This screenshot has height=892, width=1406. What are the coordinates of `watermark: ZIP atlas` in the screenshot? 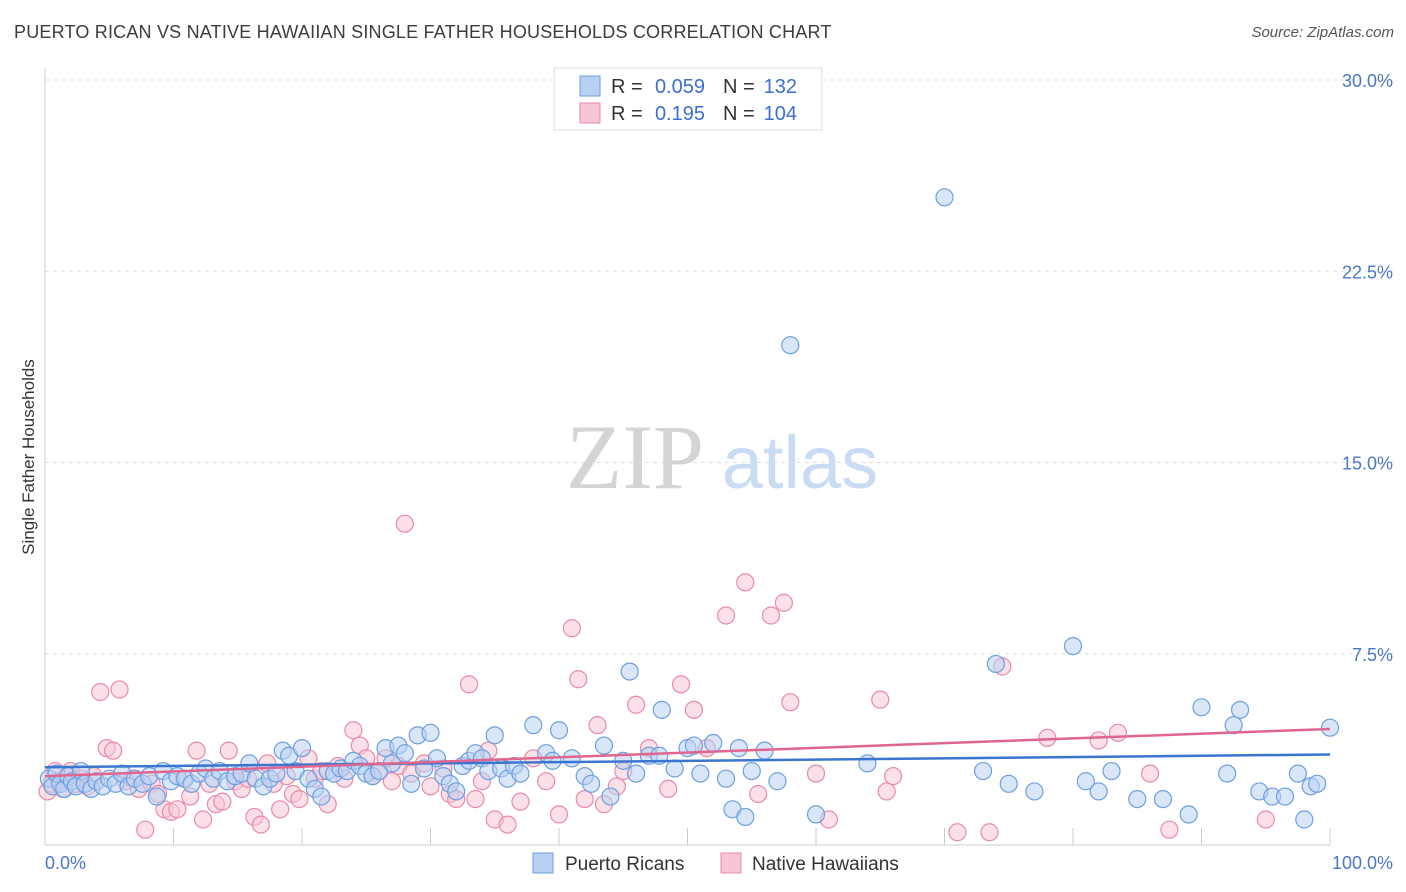 It's located at (722, 457).